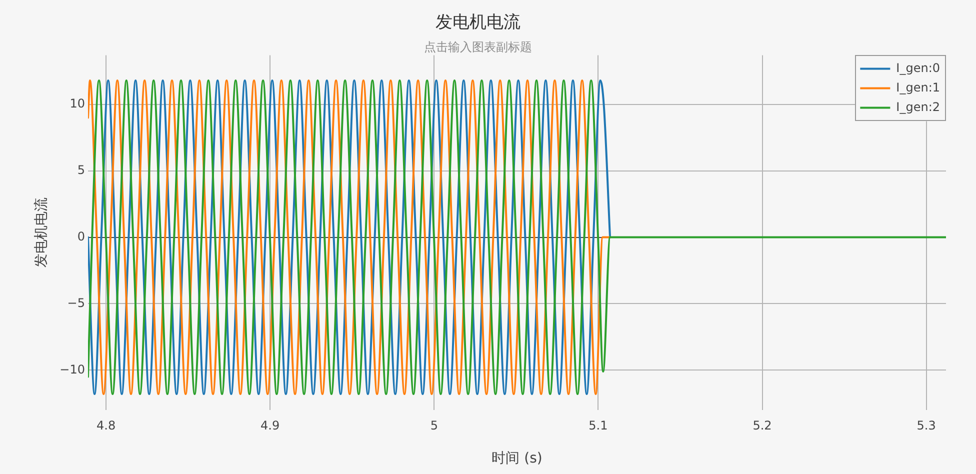 The height and width of the screenshot is (474, 976). What do you see at coordinates (478, 22) in the screenshot?
I see `chart-title: 发电机电流` at bounding box center [478, 22].